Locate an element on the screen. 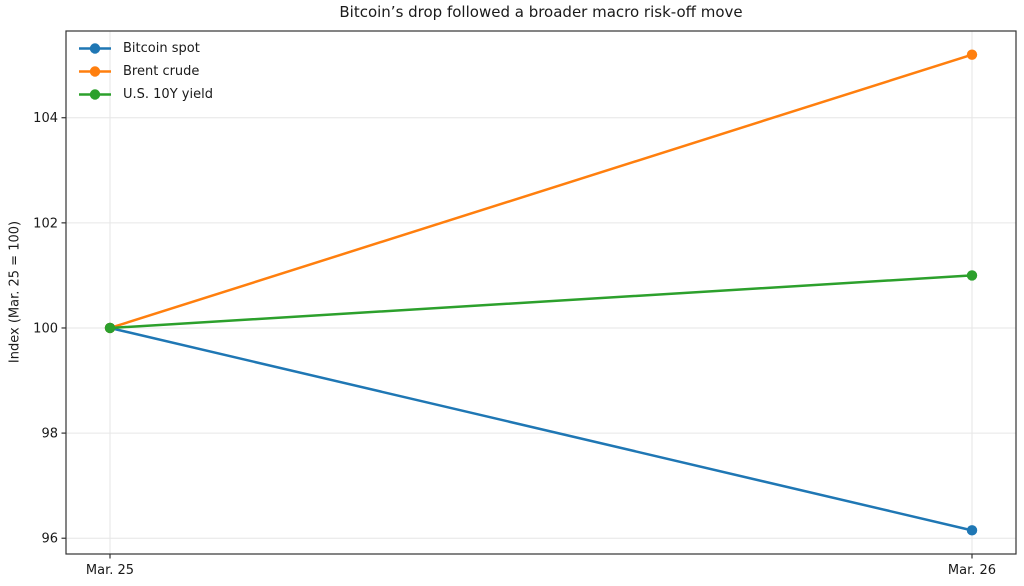 This screenshot has width=1024, height=586. series-line is located at coordinates (541, 302).